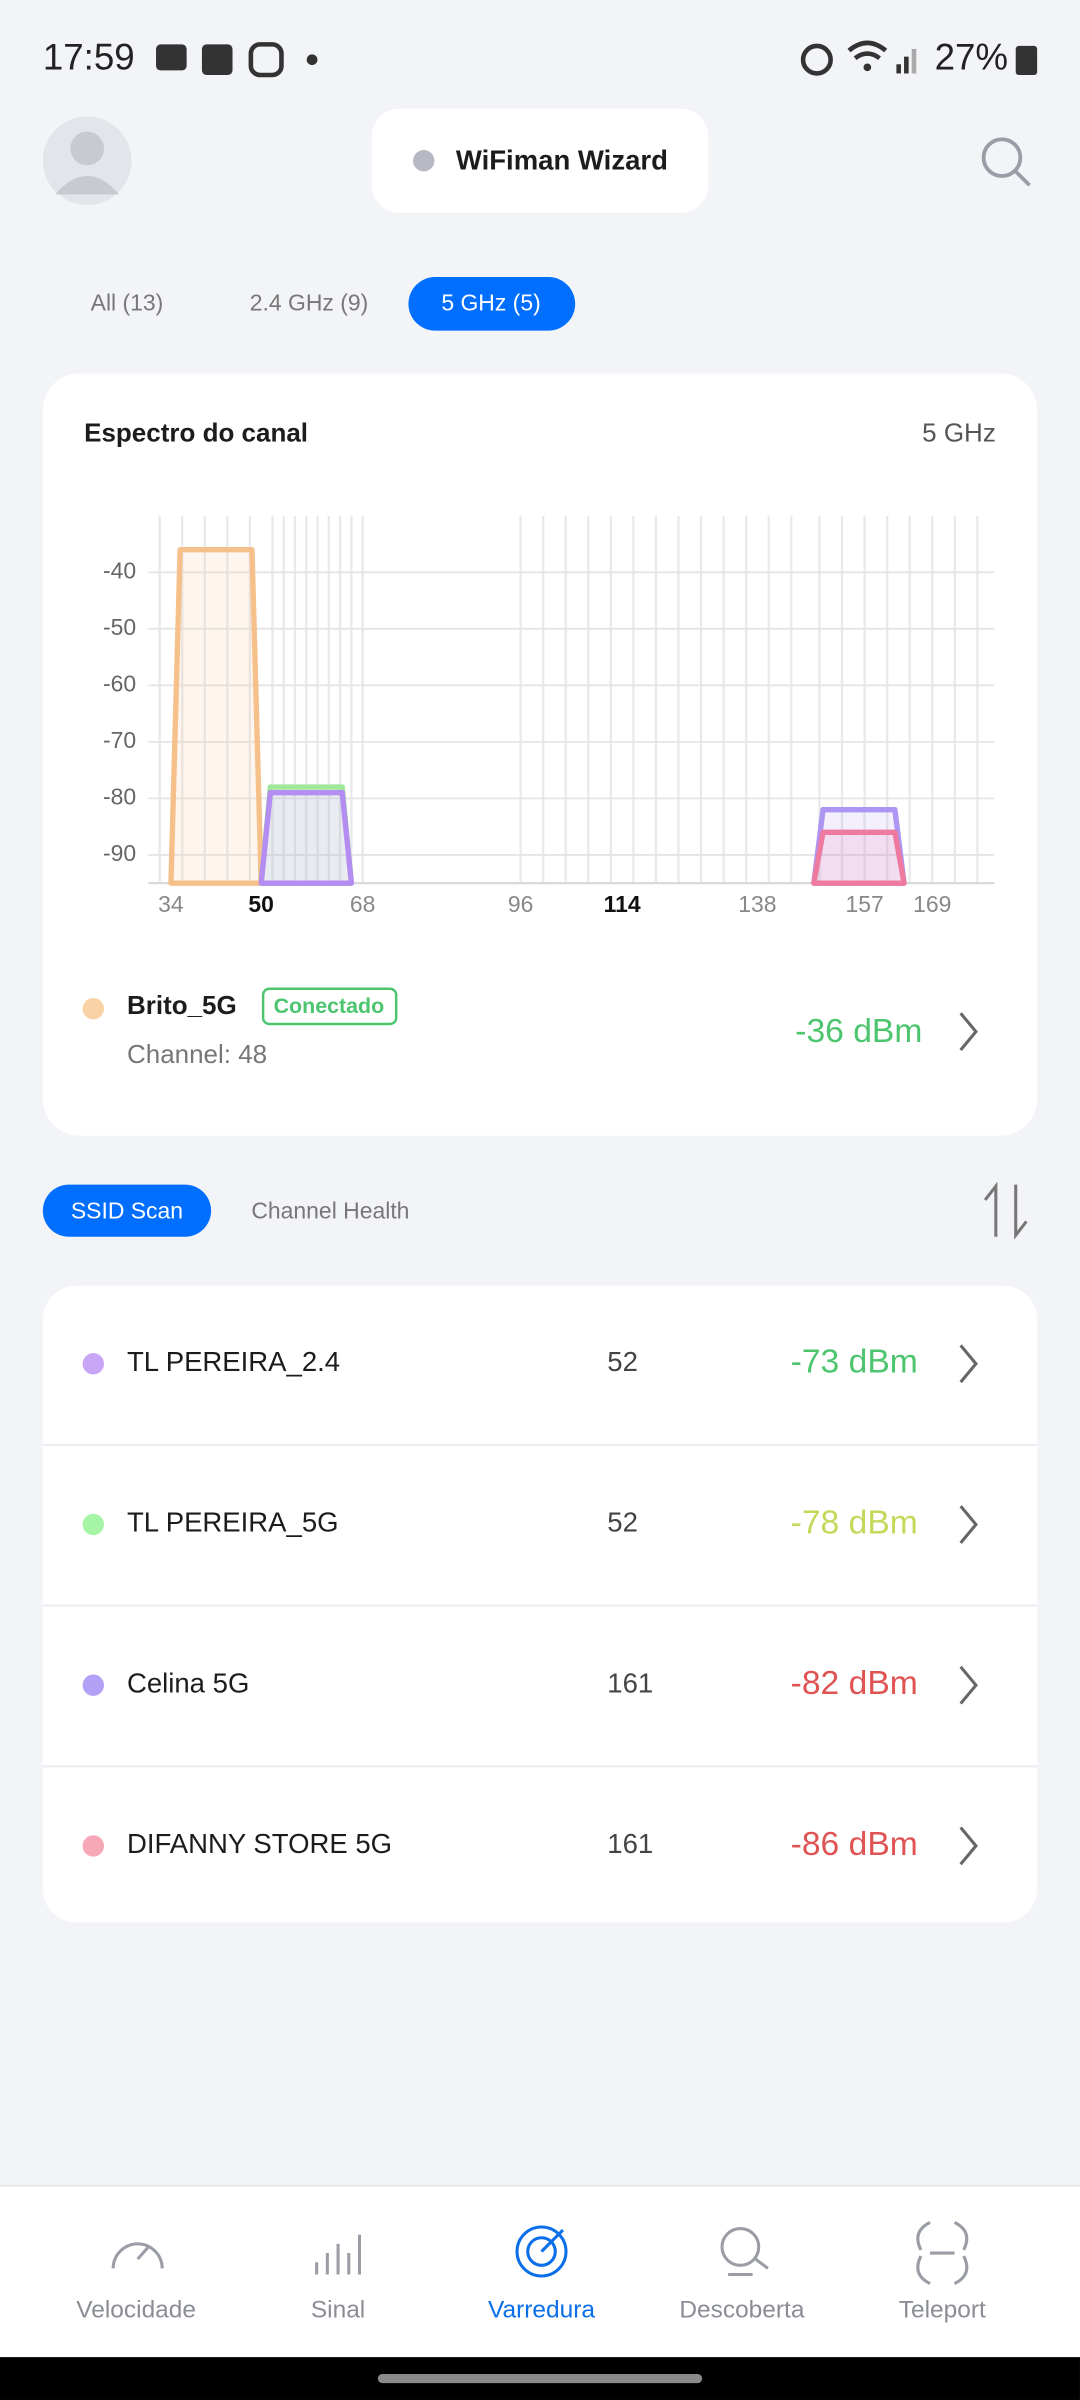 The height and width of the screenshot is (2400, 1080). What do you see at coordinates (119, 683) in the screenshot?
I see `y-tick-label: -60` at bounding box center [119, 683].